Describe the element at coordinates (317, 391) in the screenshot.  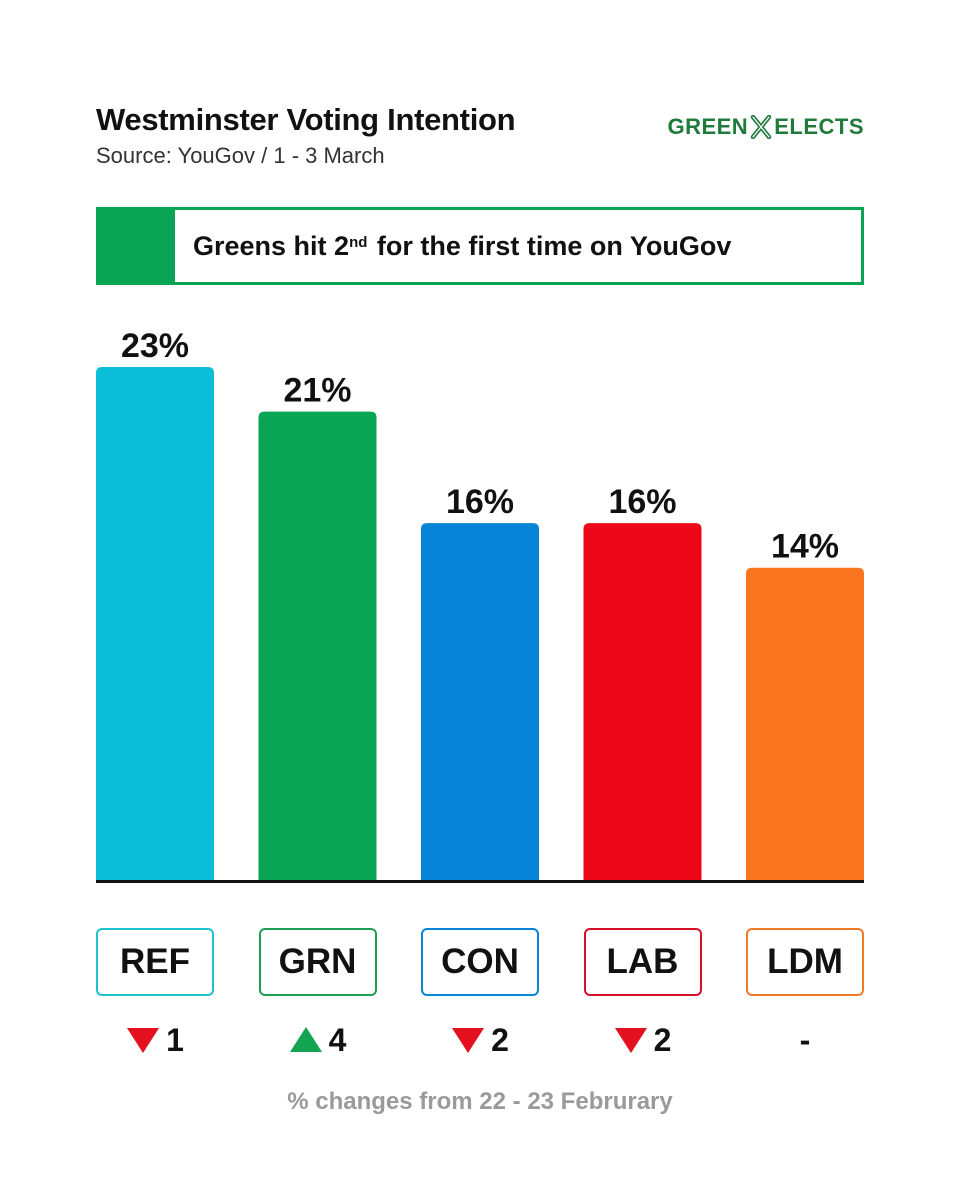
I see `value-label-grn: 21%` at that location.